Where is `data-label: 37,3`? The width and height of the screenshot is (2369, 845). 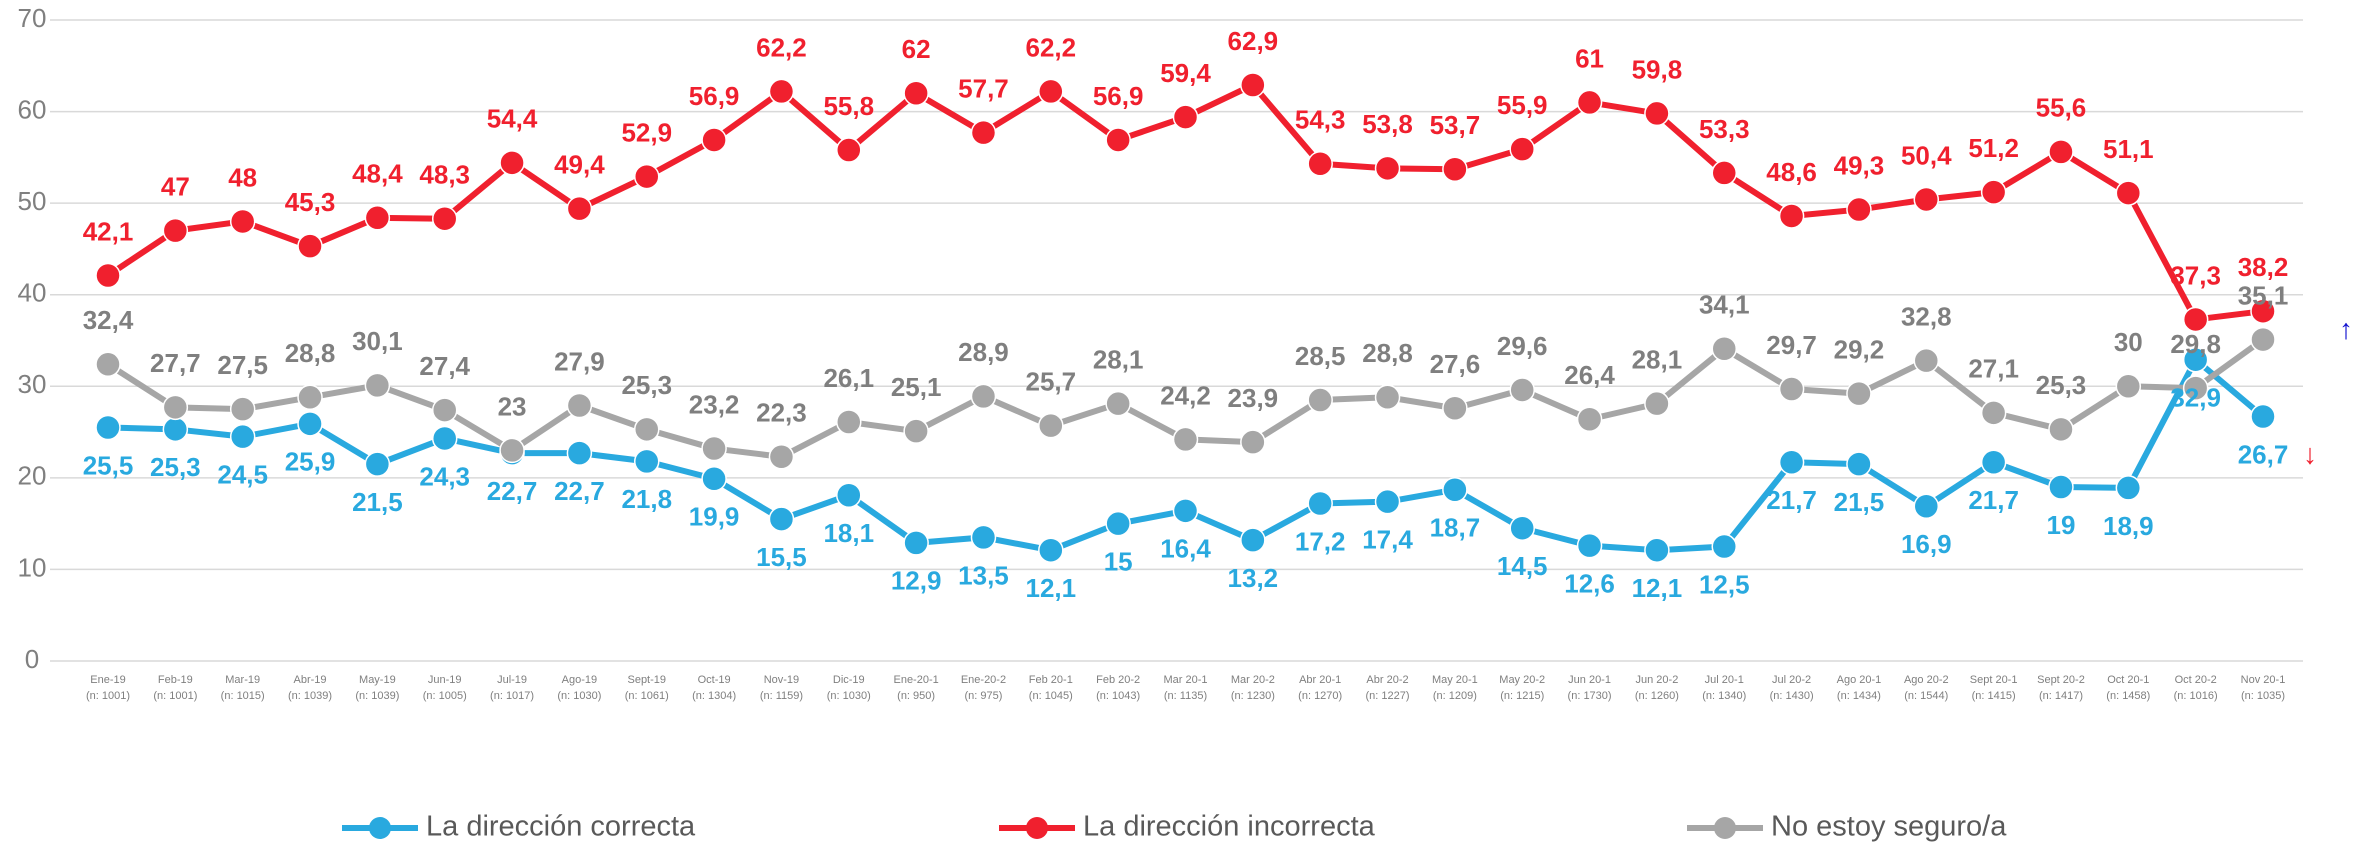
data-label: 37,3 is located at coordinates (2195, 275).